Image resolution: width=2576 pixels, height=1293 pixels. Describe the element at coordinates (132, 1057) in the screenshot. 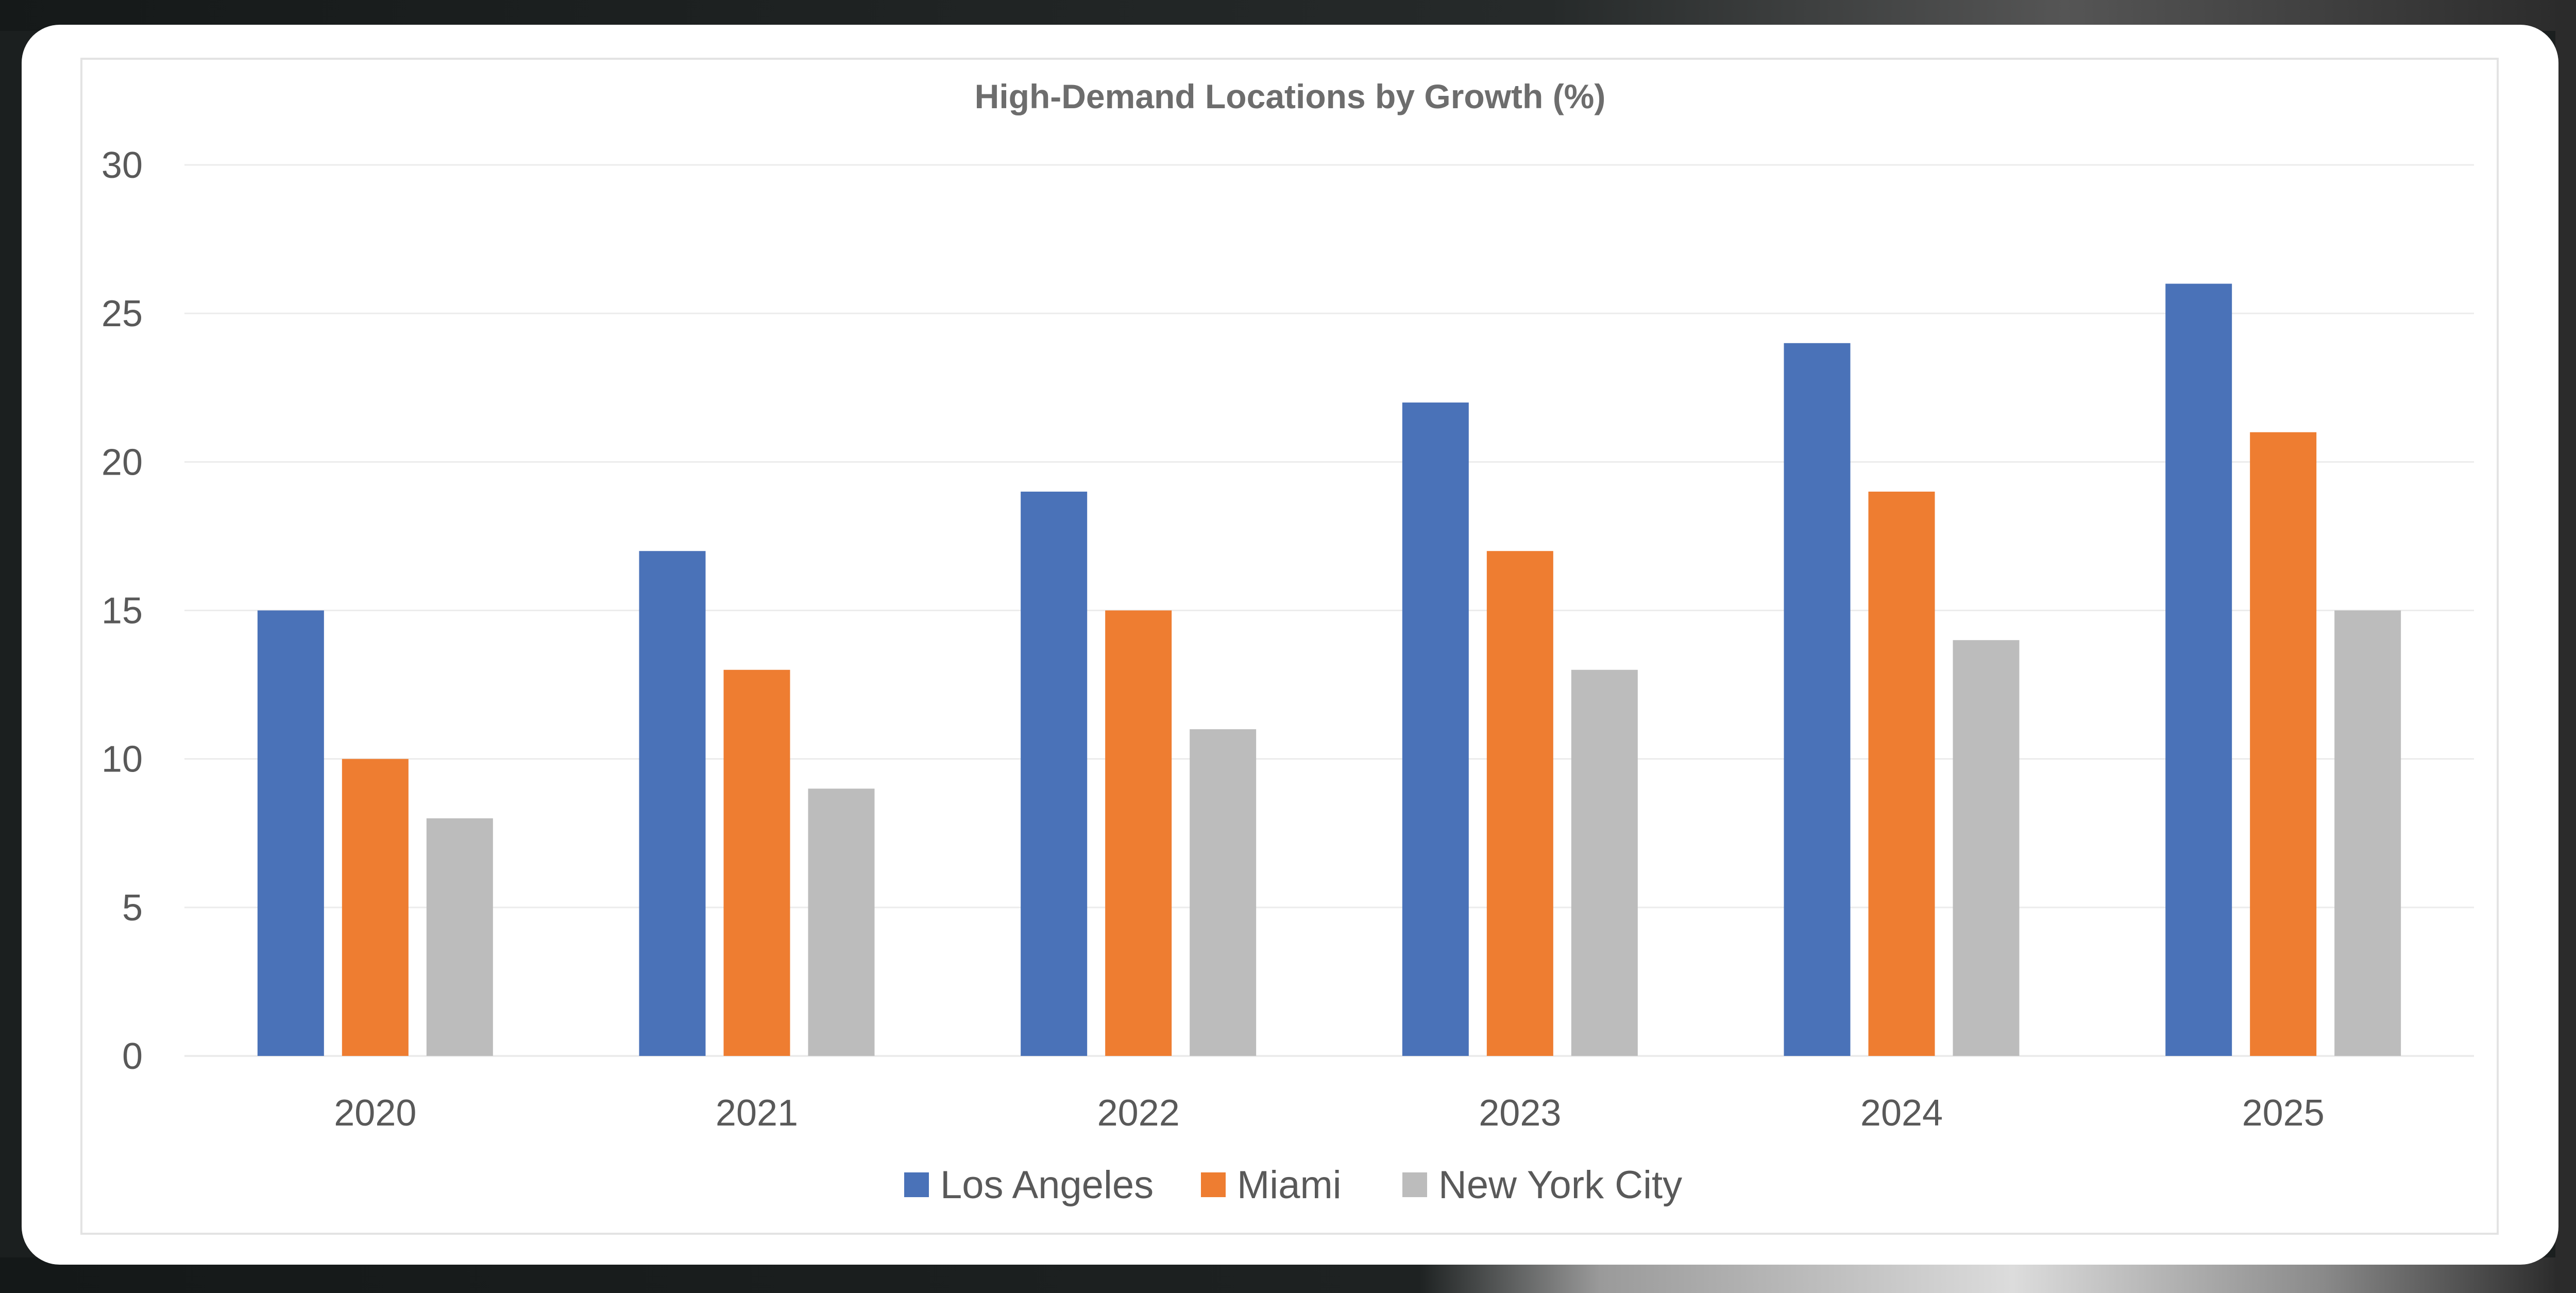

I see `y-tick-label: 0` at that location.